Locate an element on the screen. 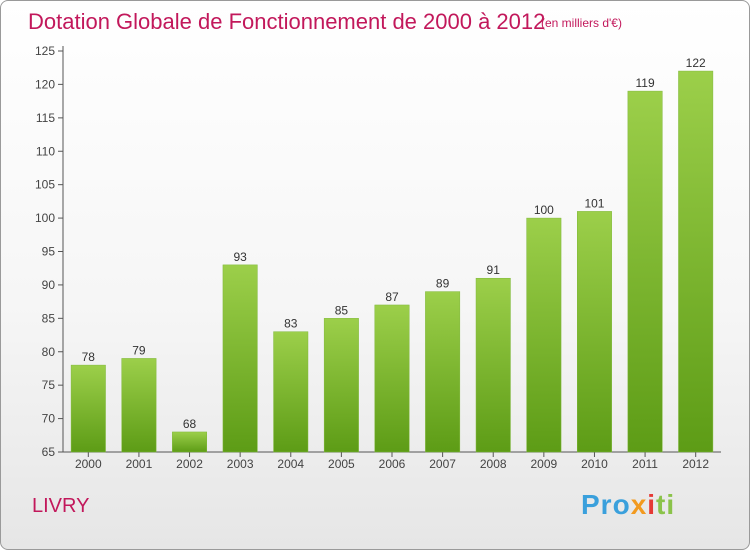  y-tick-label: 70 is located at coordinates (49, 419).